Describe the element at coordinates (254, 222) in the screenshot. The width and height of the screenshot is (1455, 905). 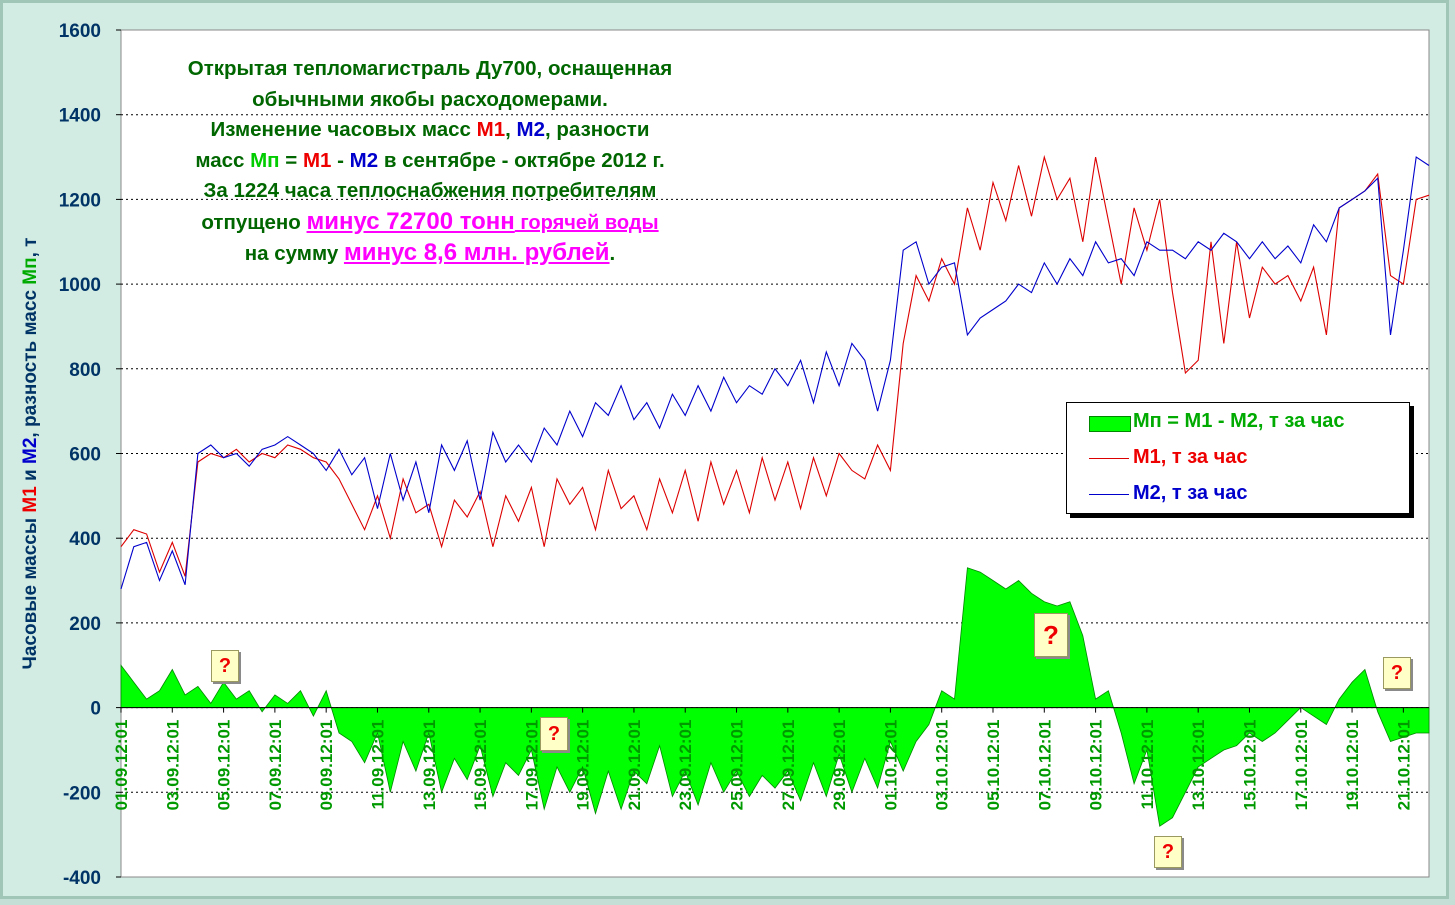
I see `title-text: отпущено` at that location.